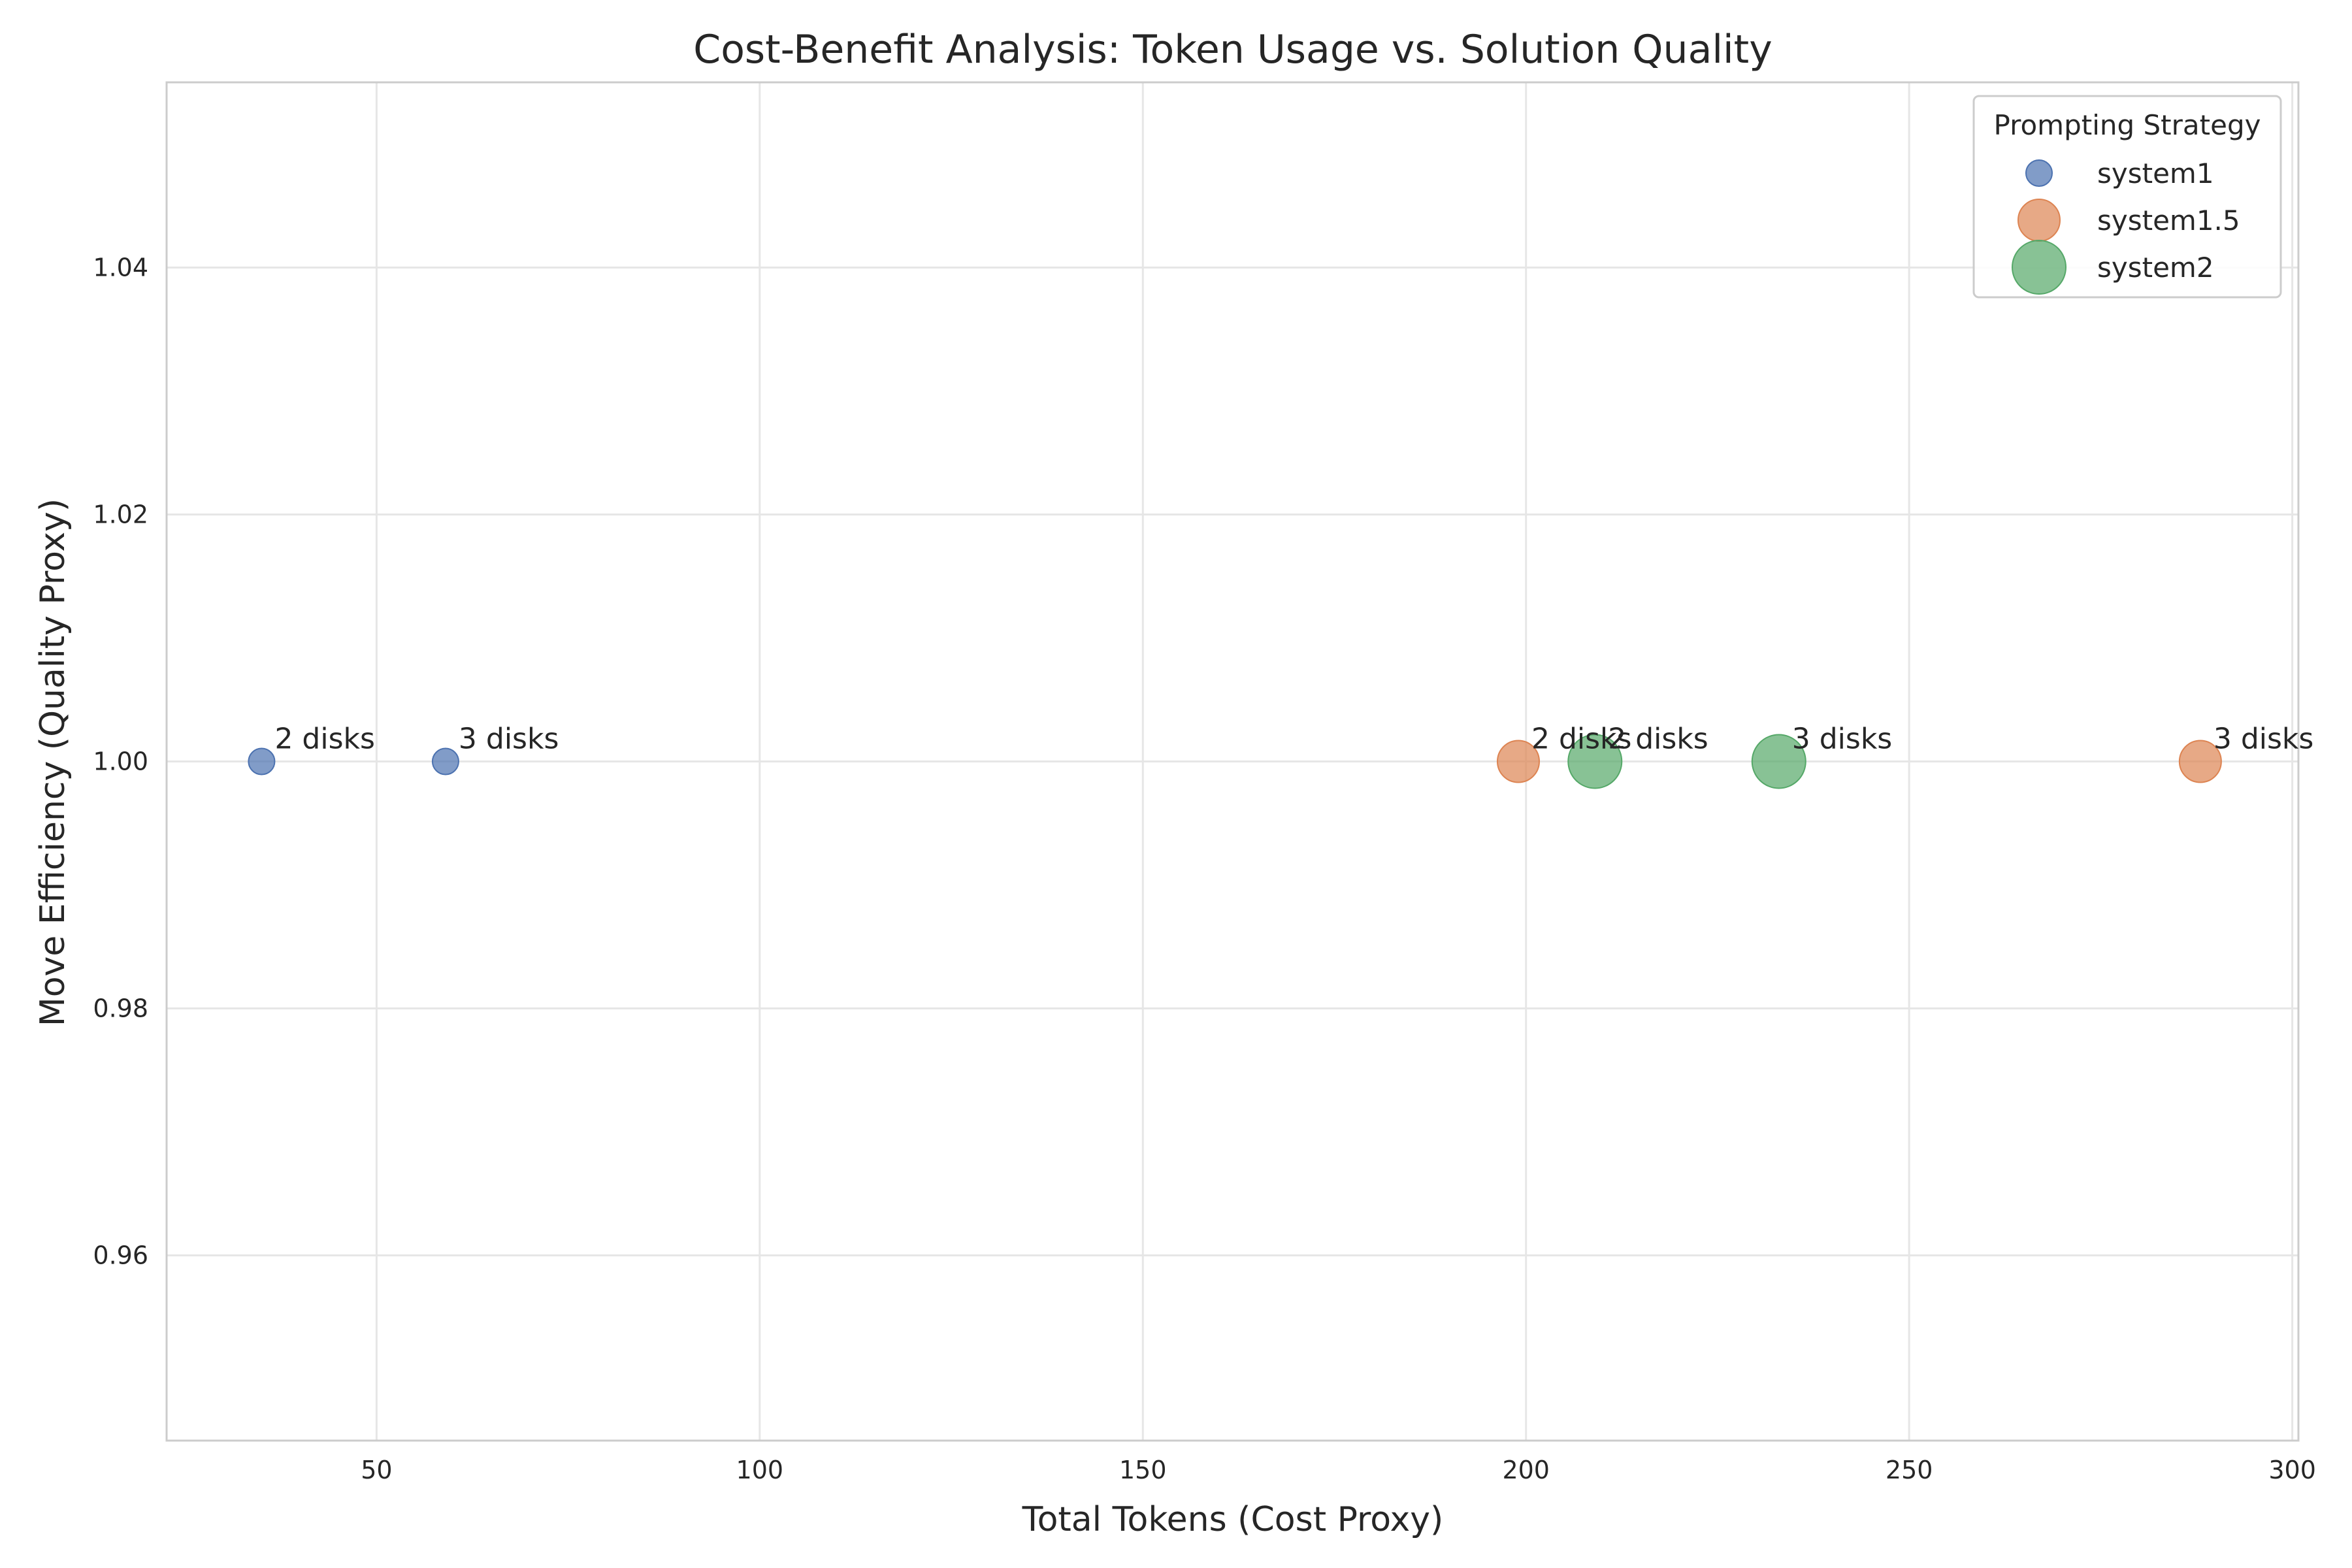 The width and height of the screenshot is (2352, 1568). Describe the element at coordinates (2039, 173) in the screenshot. I see `legend-marker-system1` at that location.